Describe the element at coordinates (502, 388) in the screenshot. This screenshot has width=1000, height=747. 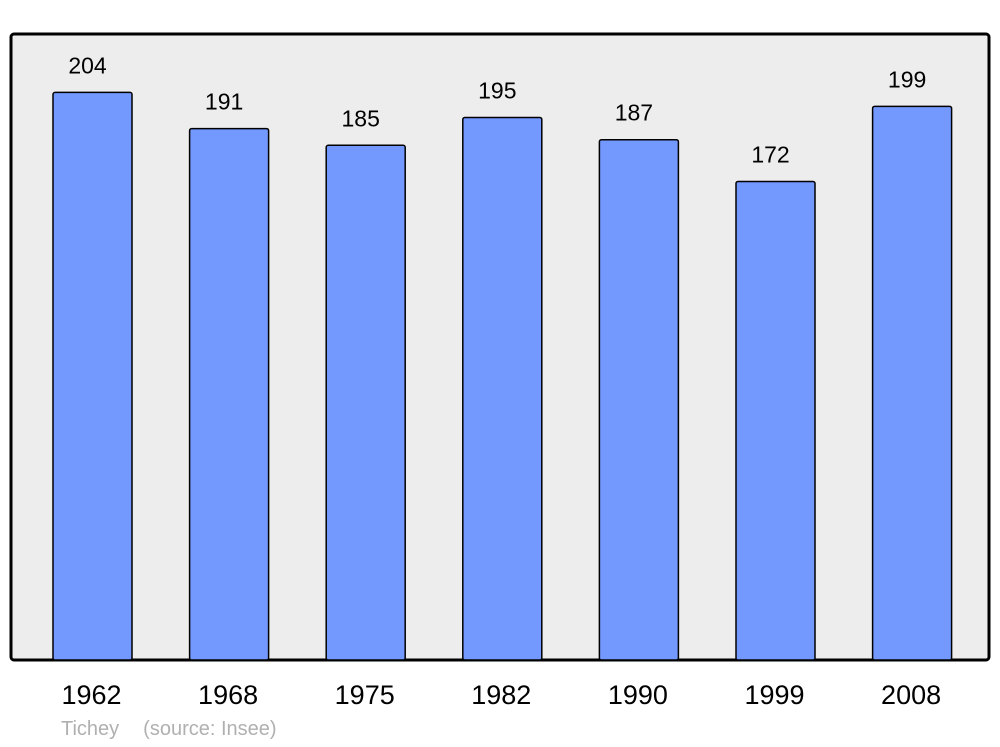
I see `bar-1982` at that location.